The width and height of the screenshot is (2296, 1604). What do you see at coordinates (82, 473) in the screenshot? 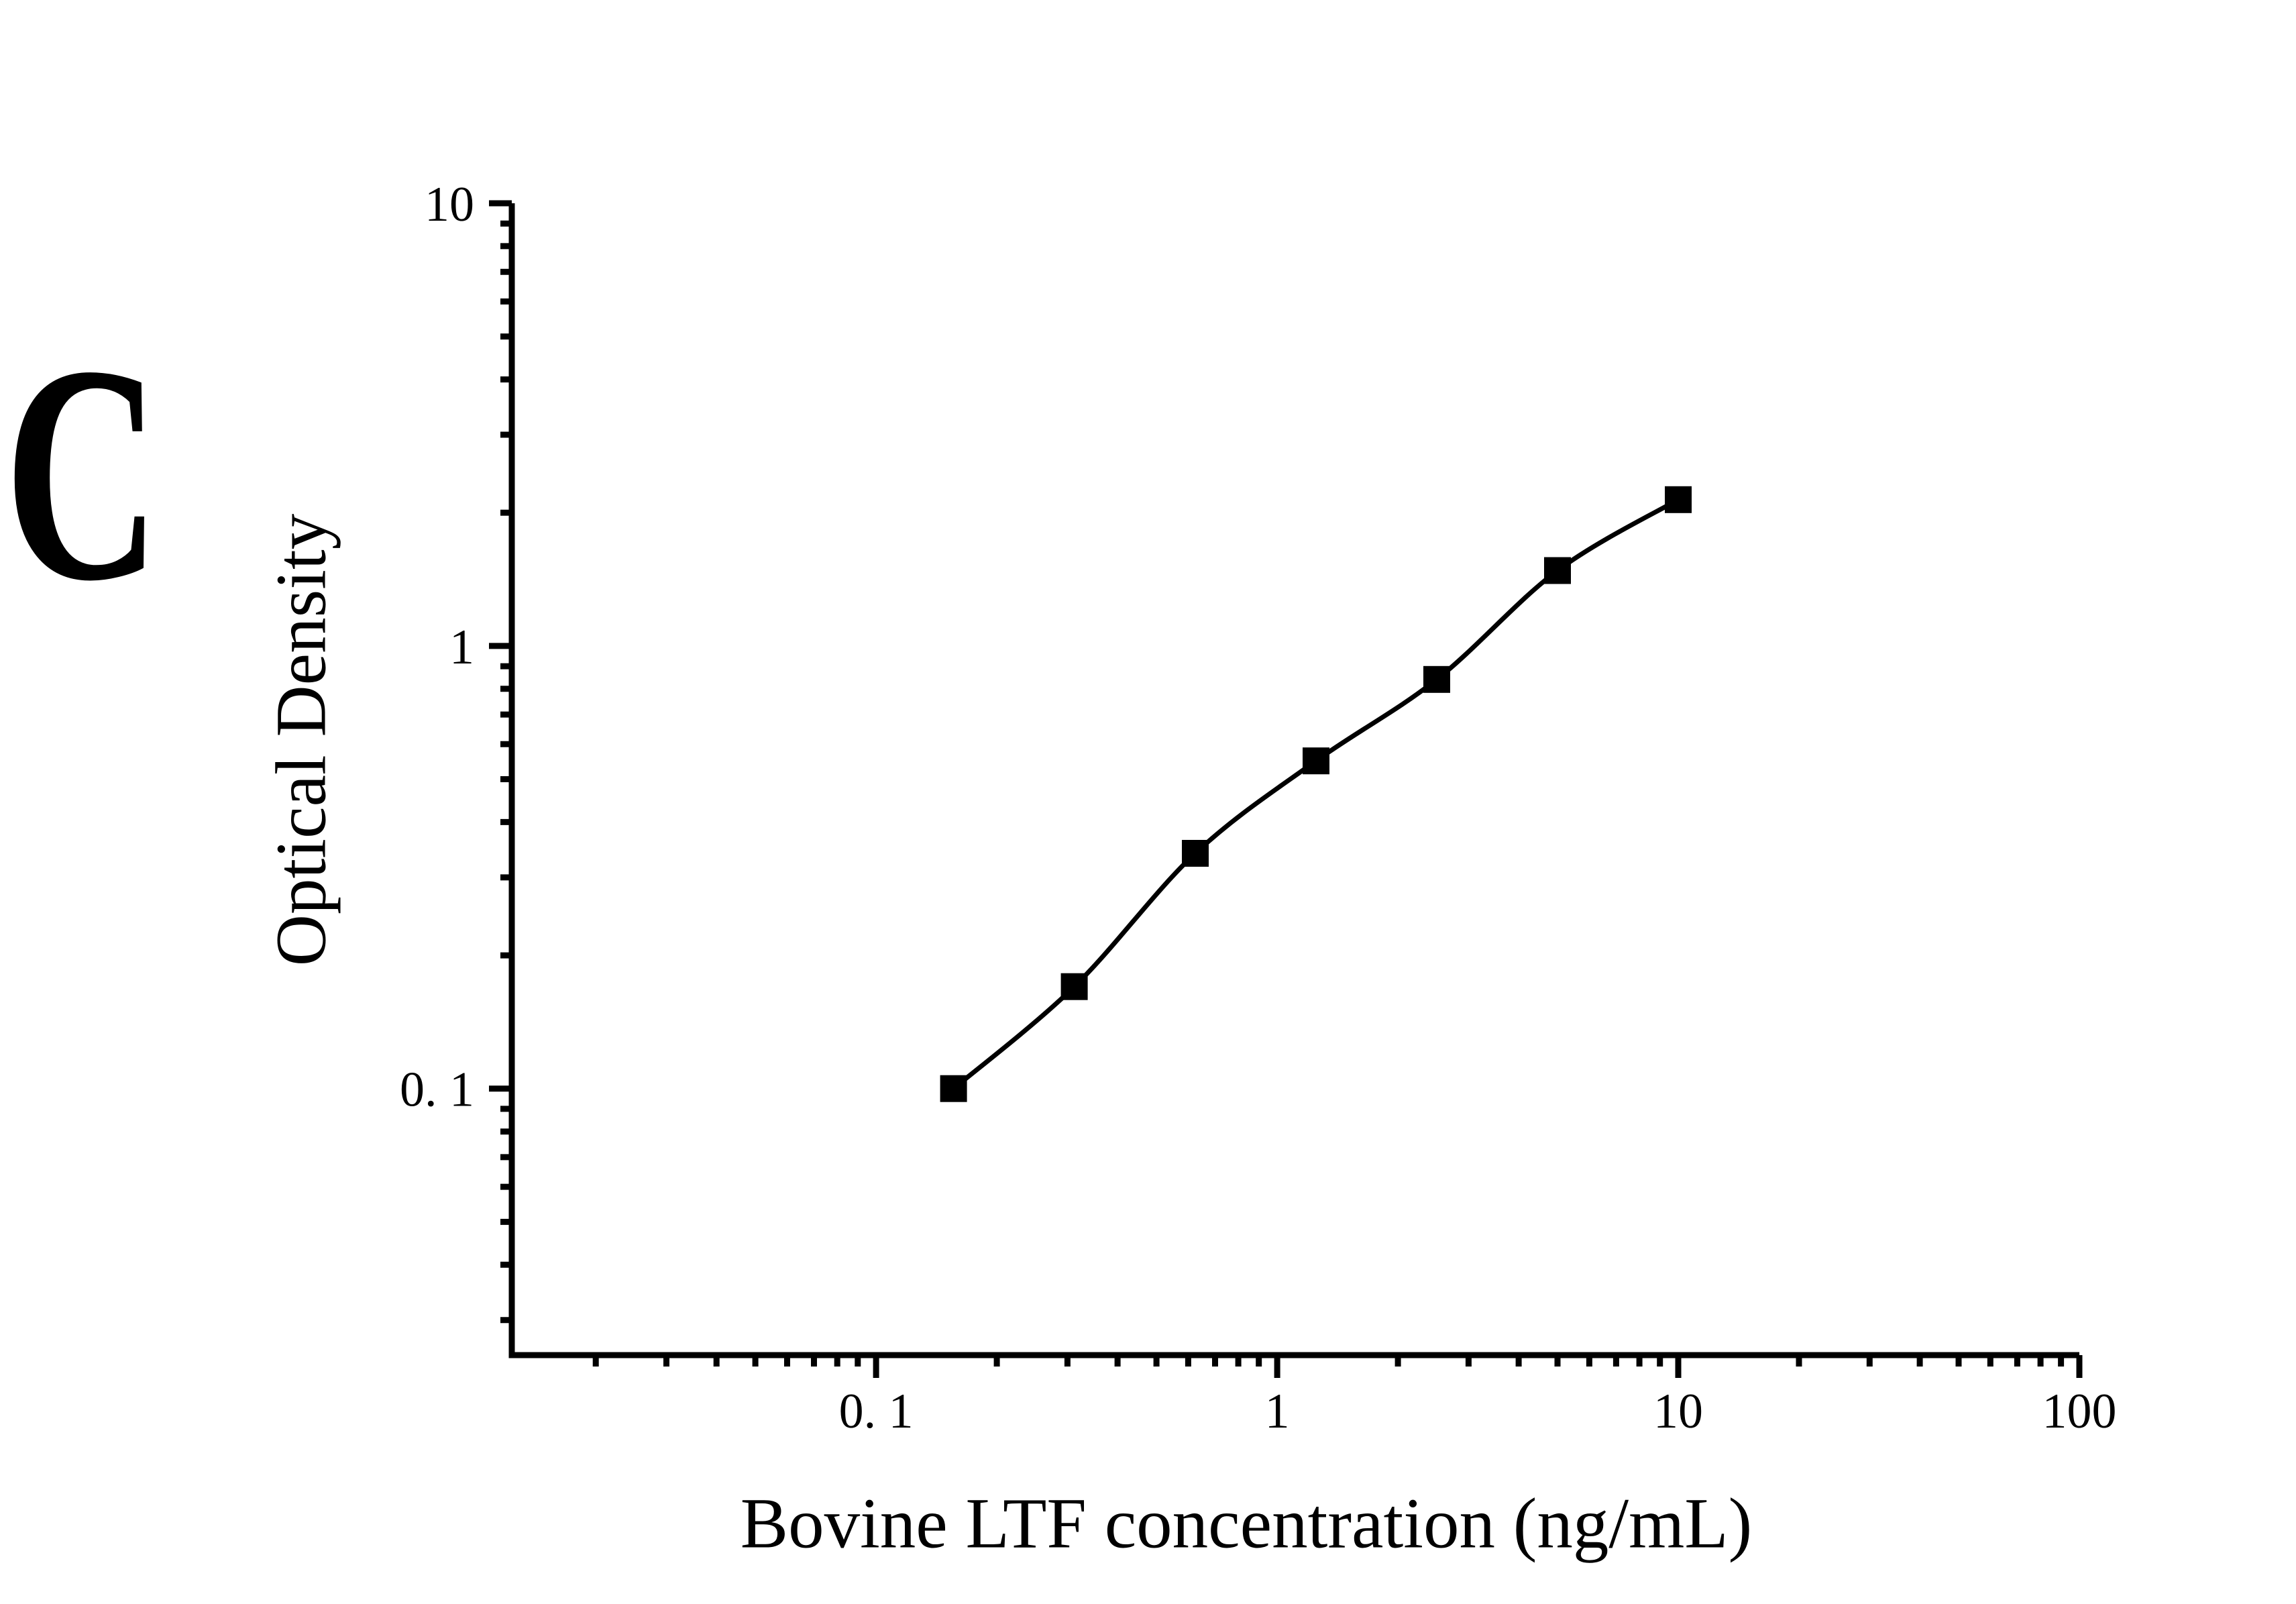
I see `panel-label: C` at bounding box center [82, 473].